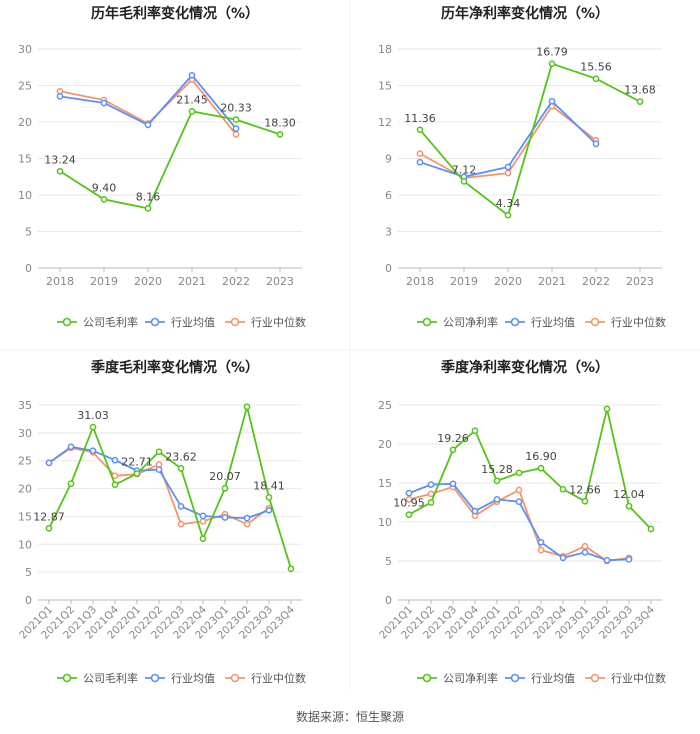  What do you see at coordinates (137, 461) in the screenshot?
I see `data-label: 22.71` at bounding box center [137, 461].